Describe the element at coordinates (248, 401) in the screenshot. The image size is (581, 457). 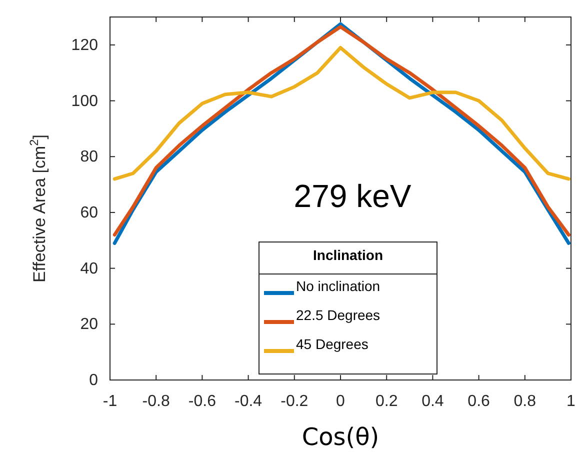
I see `x-tick-label: -0.4` at that location.